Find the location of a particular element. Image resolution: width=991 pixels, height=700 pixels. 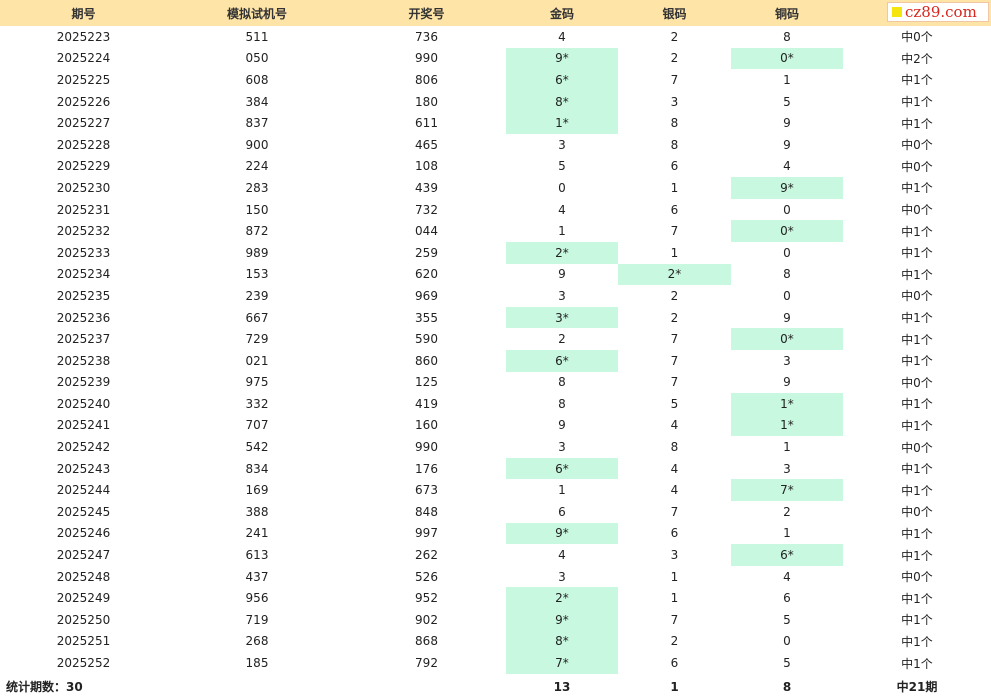

draw-cell: 902 is located at coordinates (426, 619).